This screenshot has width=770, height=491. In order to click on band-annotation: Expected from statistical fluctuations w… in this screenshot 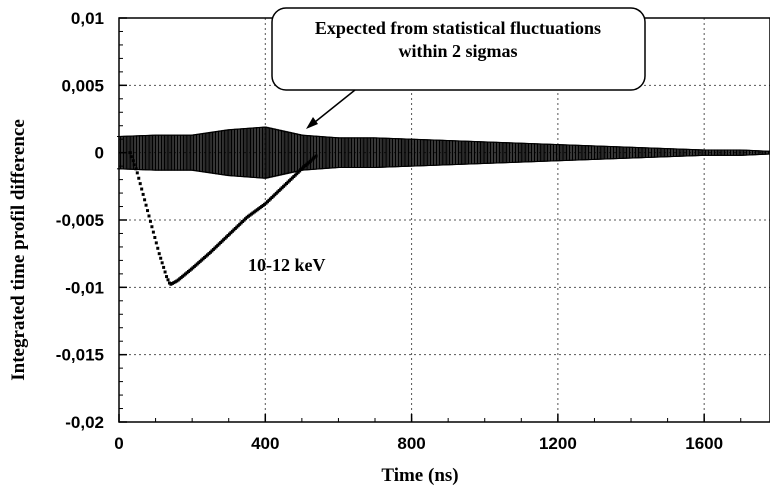, I will do `click(458, 68)`.